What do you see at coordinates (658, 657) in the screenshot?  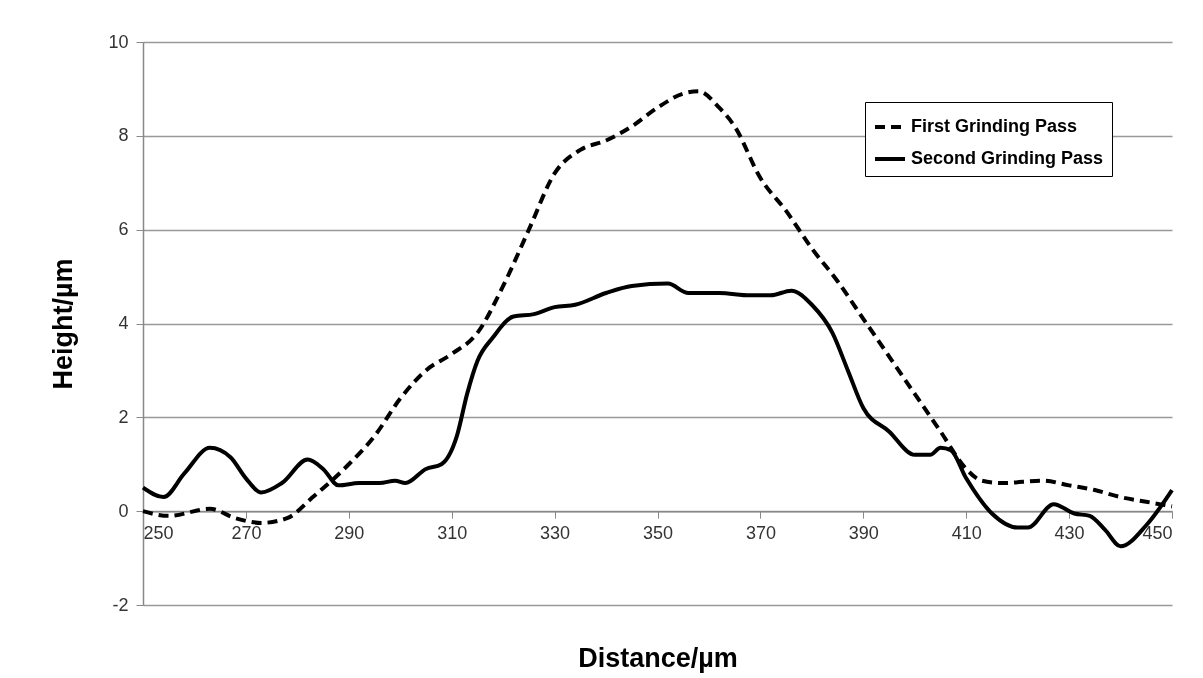 I see `x-axis-title: Distance/µm` at bounding box center [658, 657].